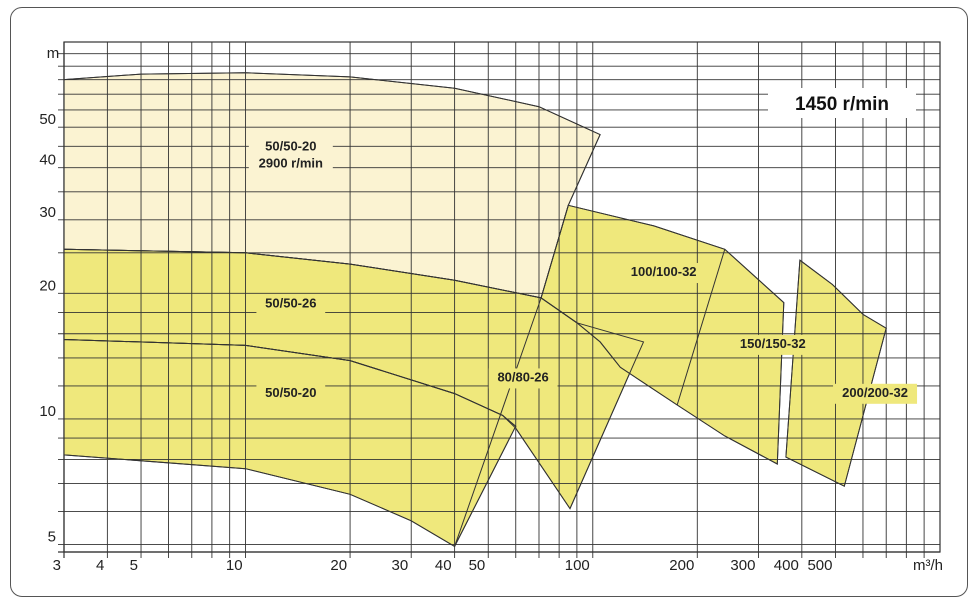 The height and width of the screenshot is (605, 979). I want to click on y-tick-label: 20, so click(47, 285).